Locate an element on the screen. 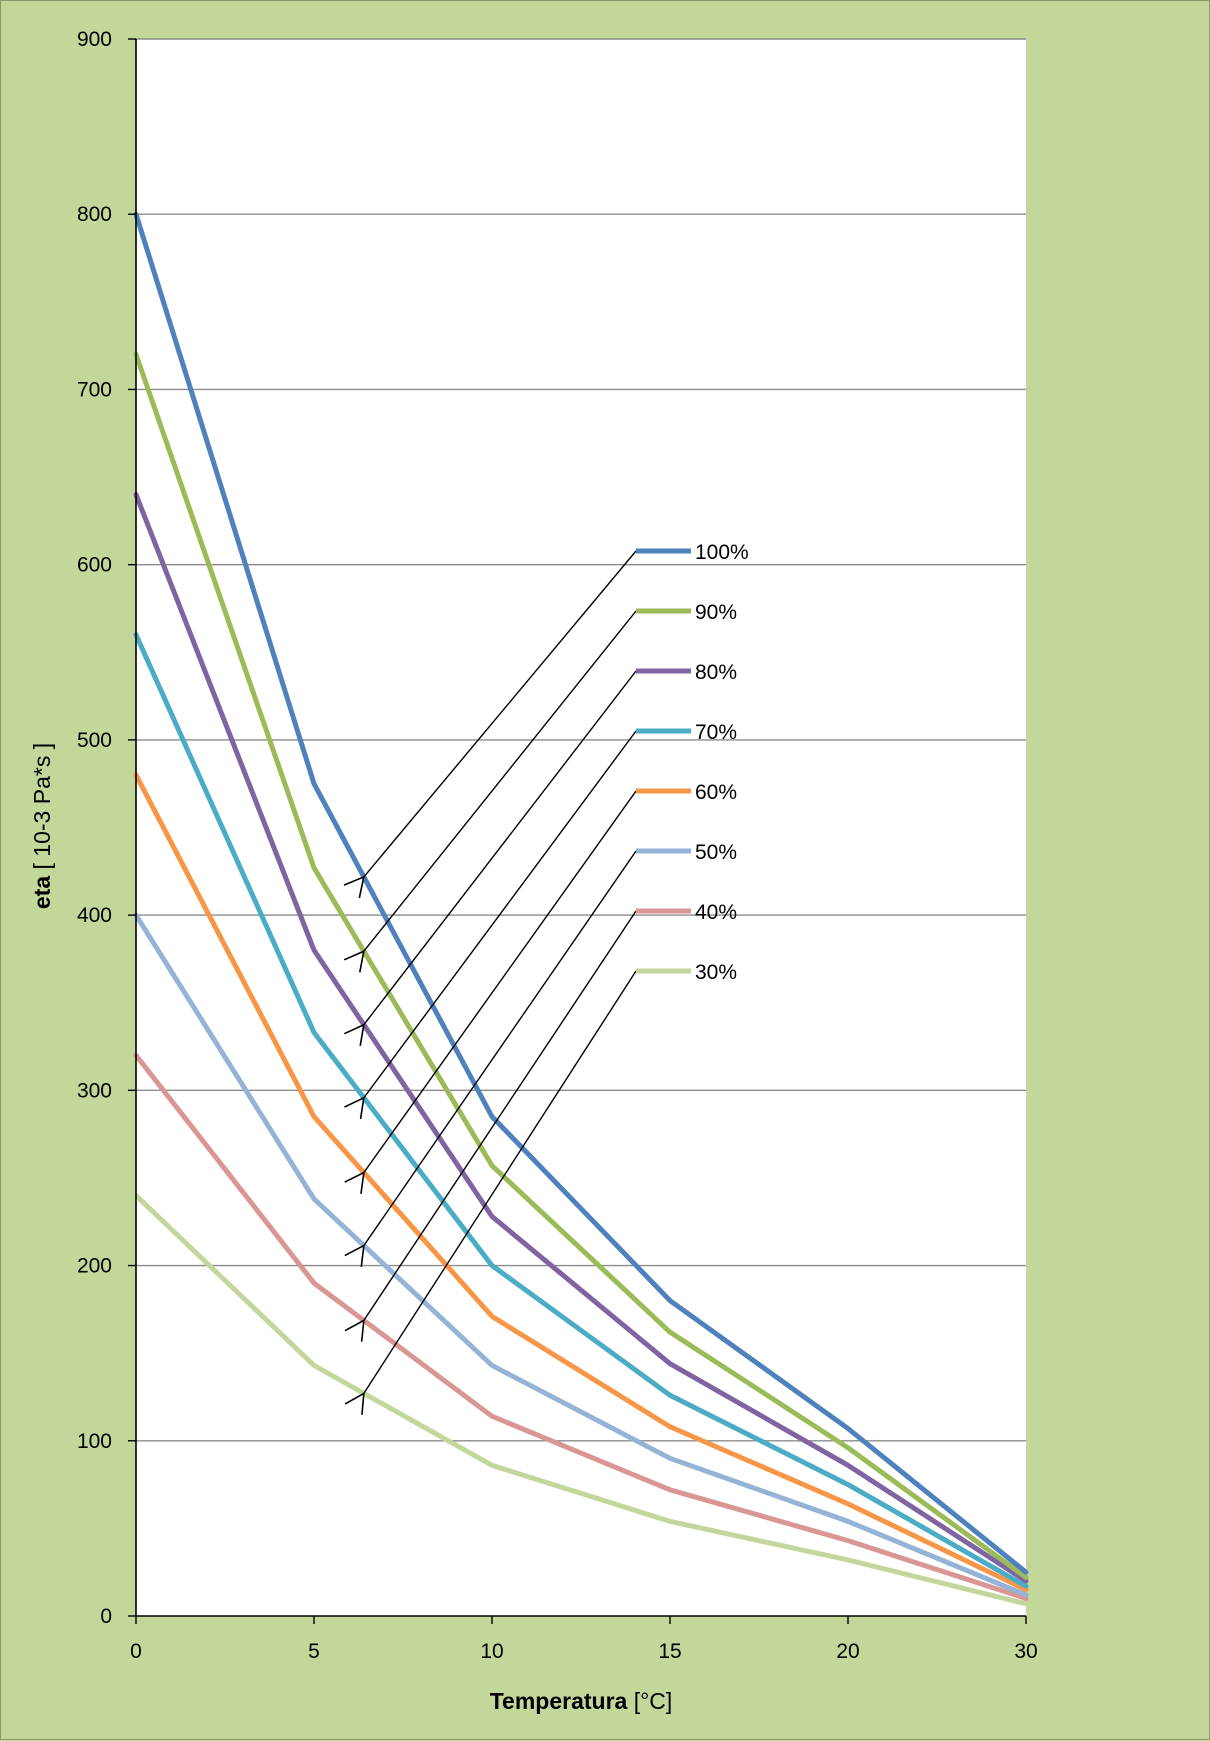 Image resolution: width=1210 pixels, height=1741 pixels. x-tick-label-0: 0 is located at coordinates (136, 1651).